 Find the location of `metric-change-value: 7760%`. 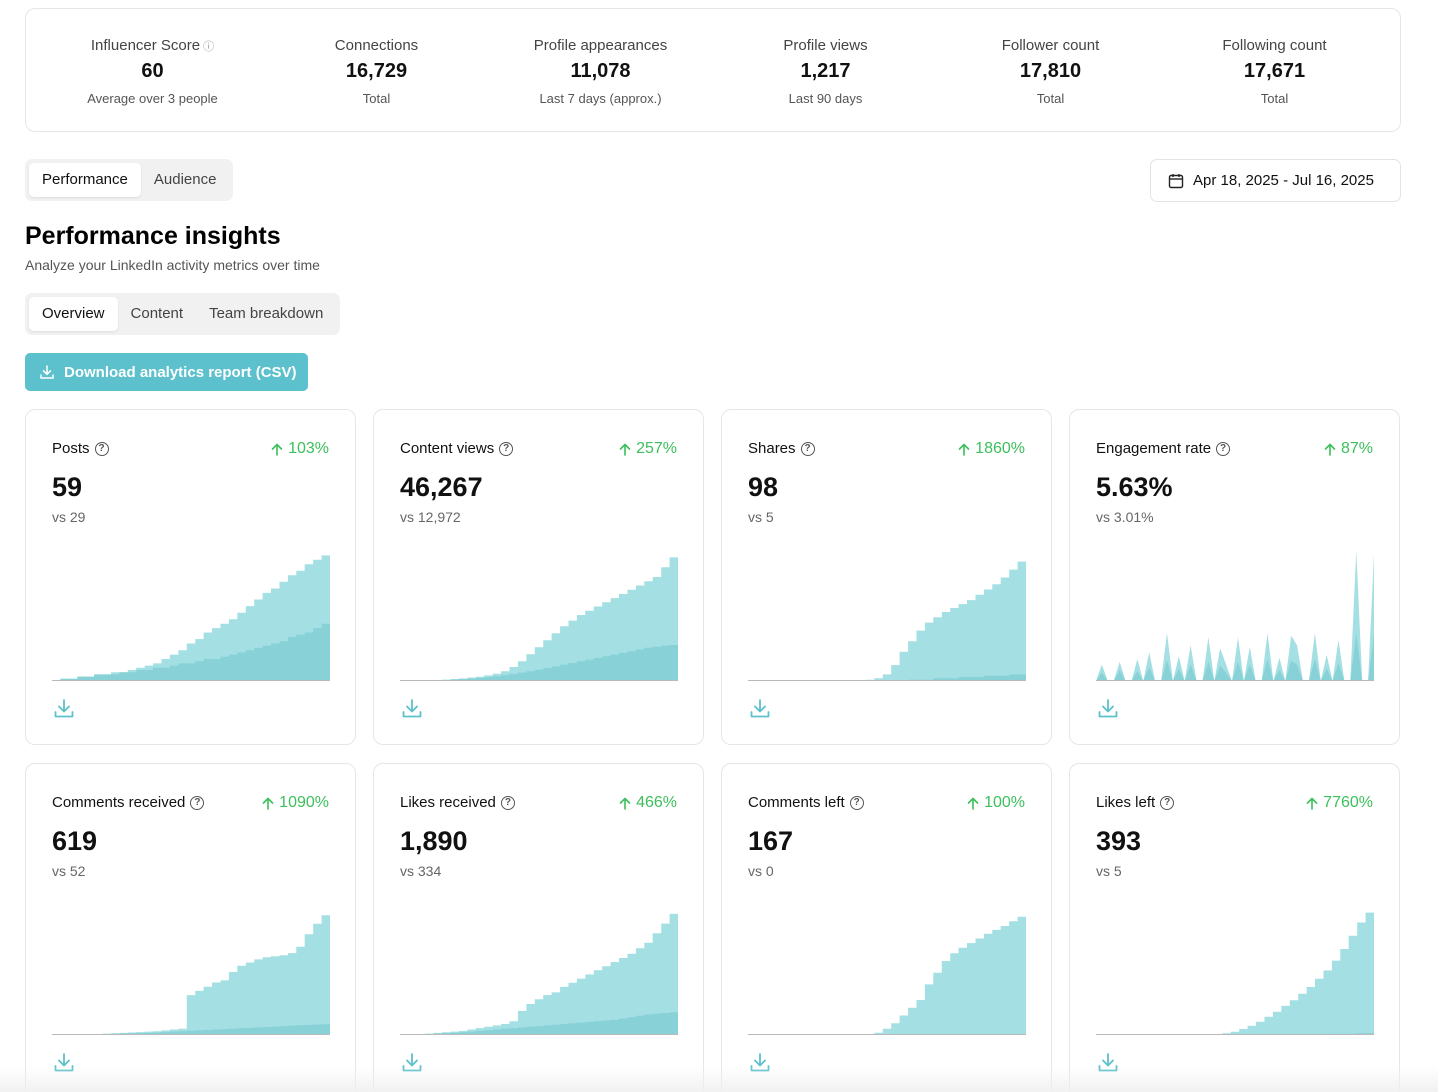

metric-change-value: 7760% is located at coordinates (1348, 802).